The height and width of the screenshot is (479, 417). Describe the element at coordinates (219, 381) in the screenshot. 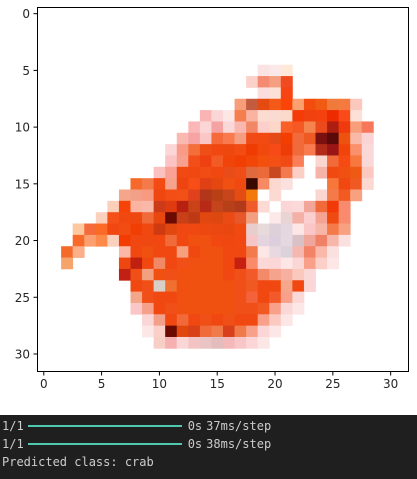

I see `x-axis: 0 5 10 15 20 25 30` at that location.